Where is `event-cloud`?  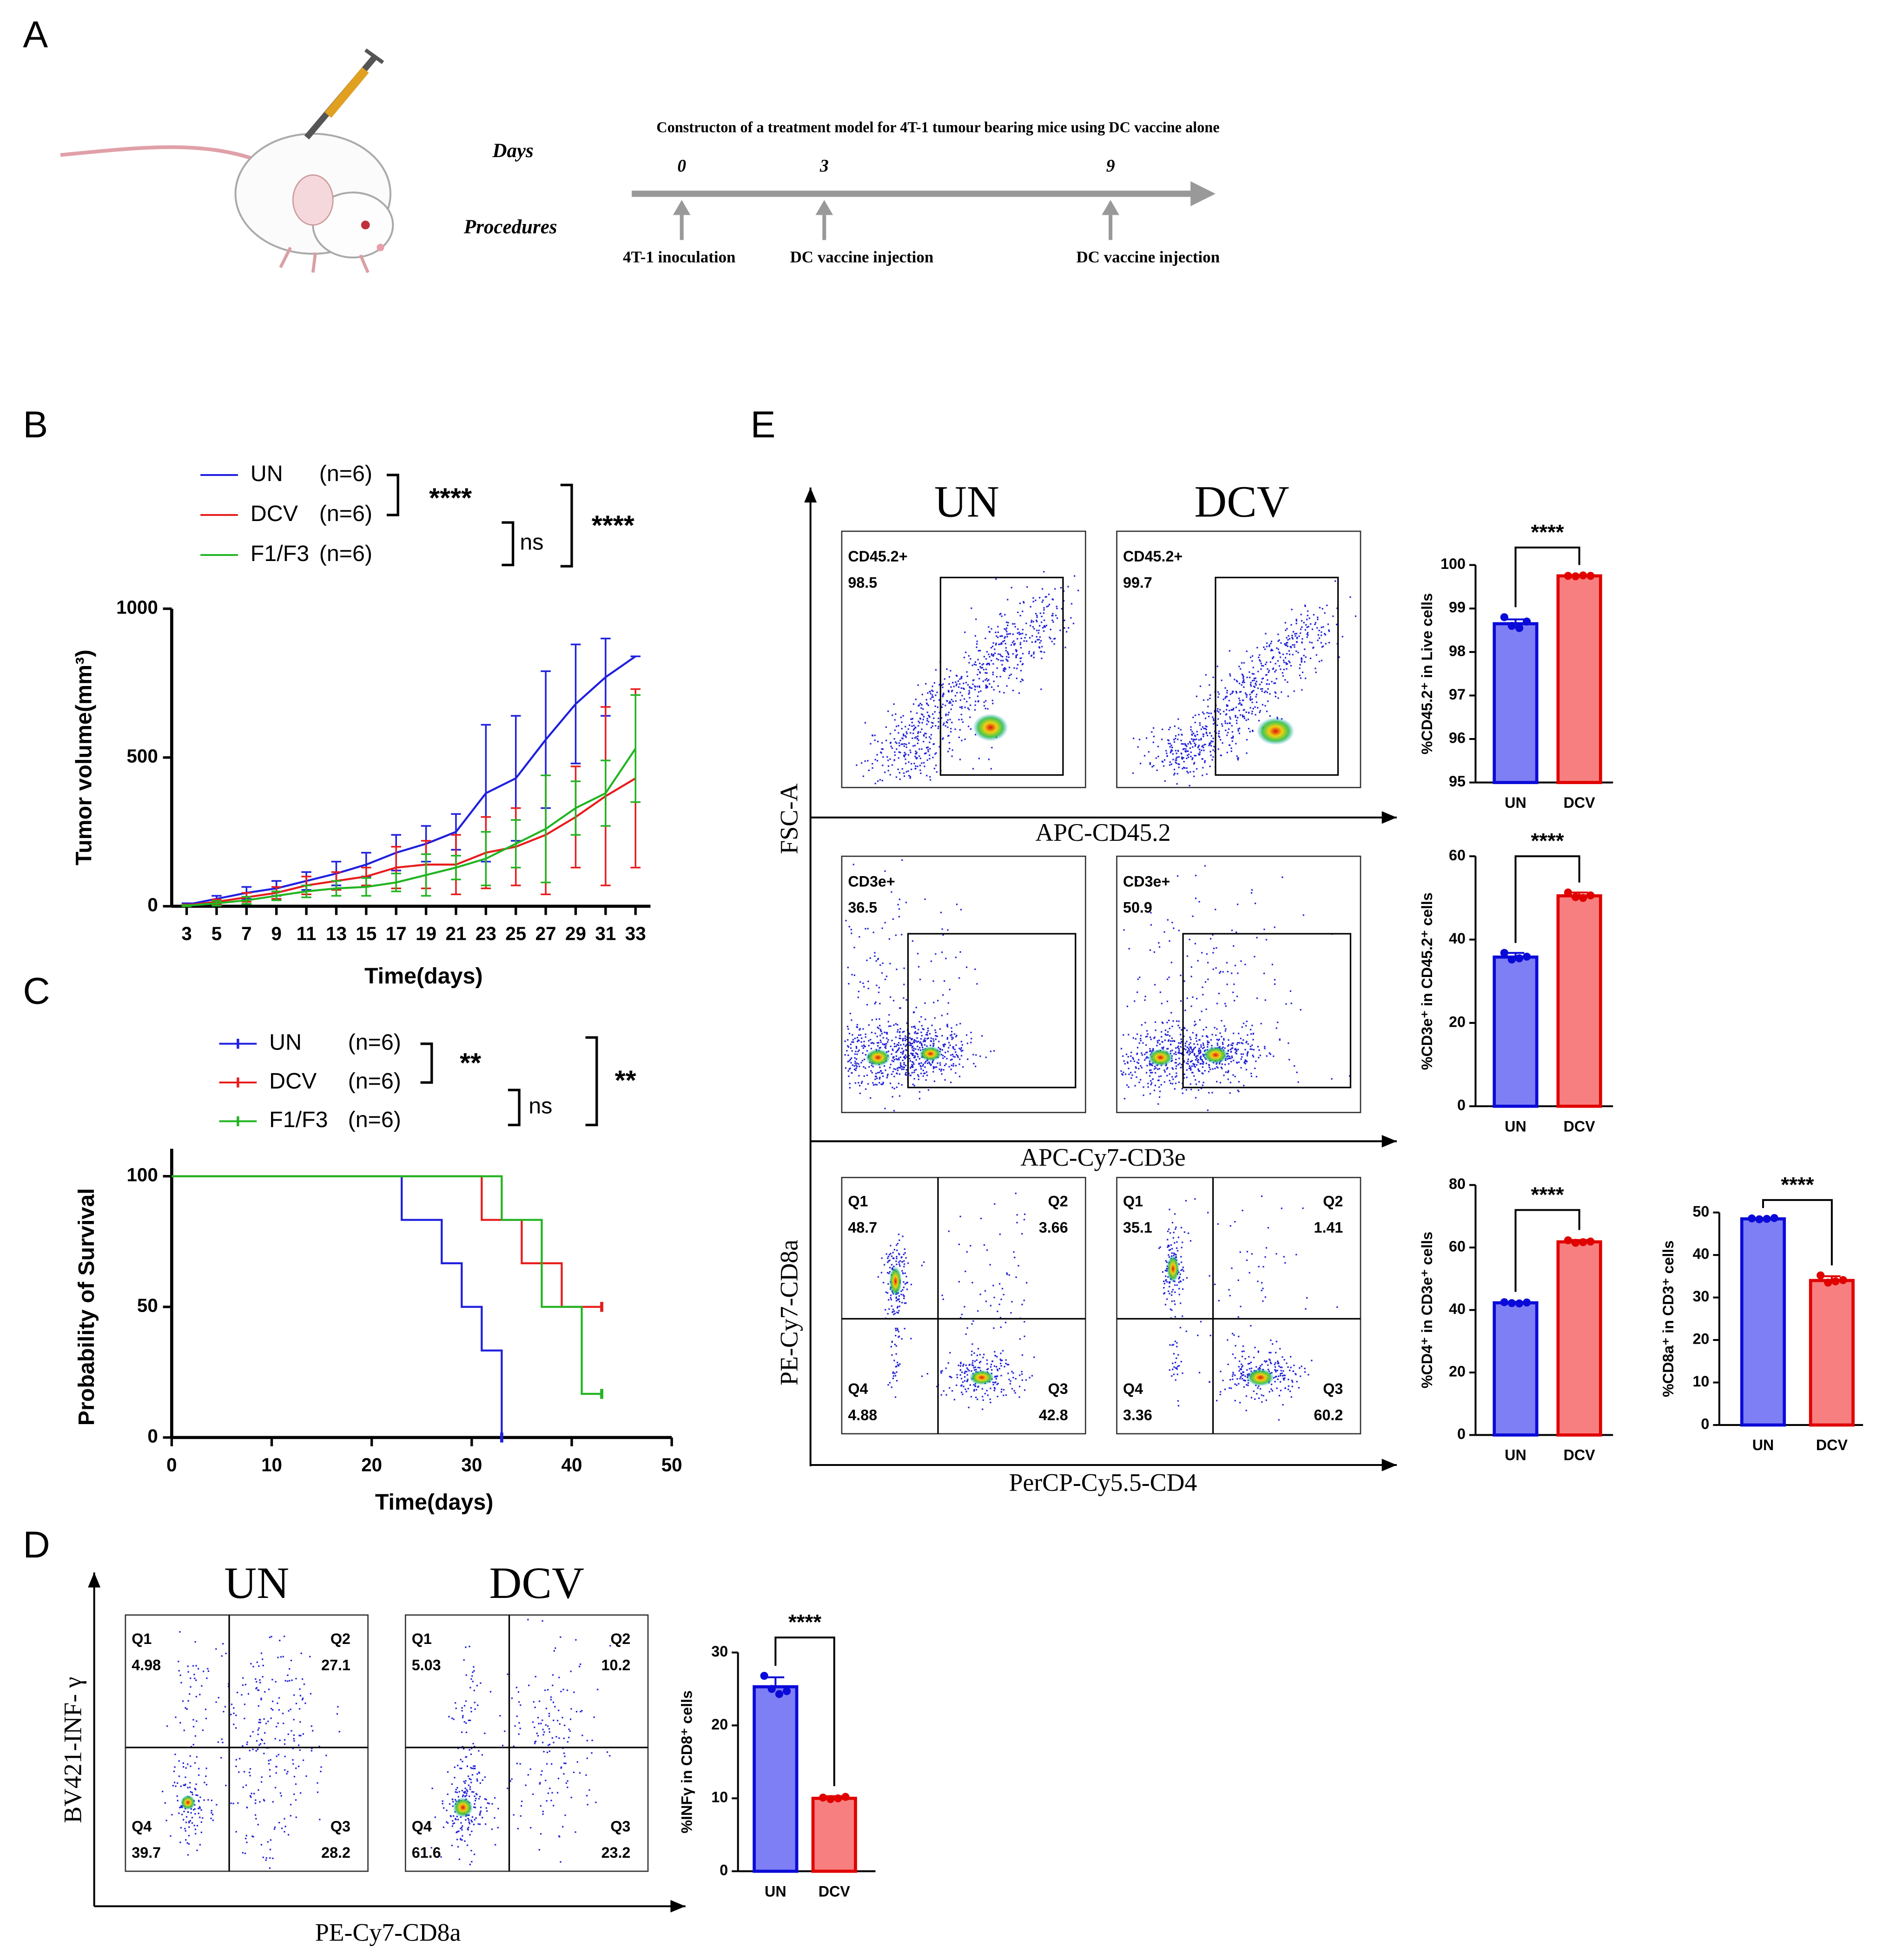 event-cloud is located at coordinates (1244, 683).